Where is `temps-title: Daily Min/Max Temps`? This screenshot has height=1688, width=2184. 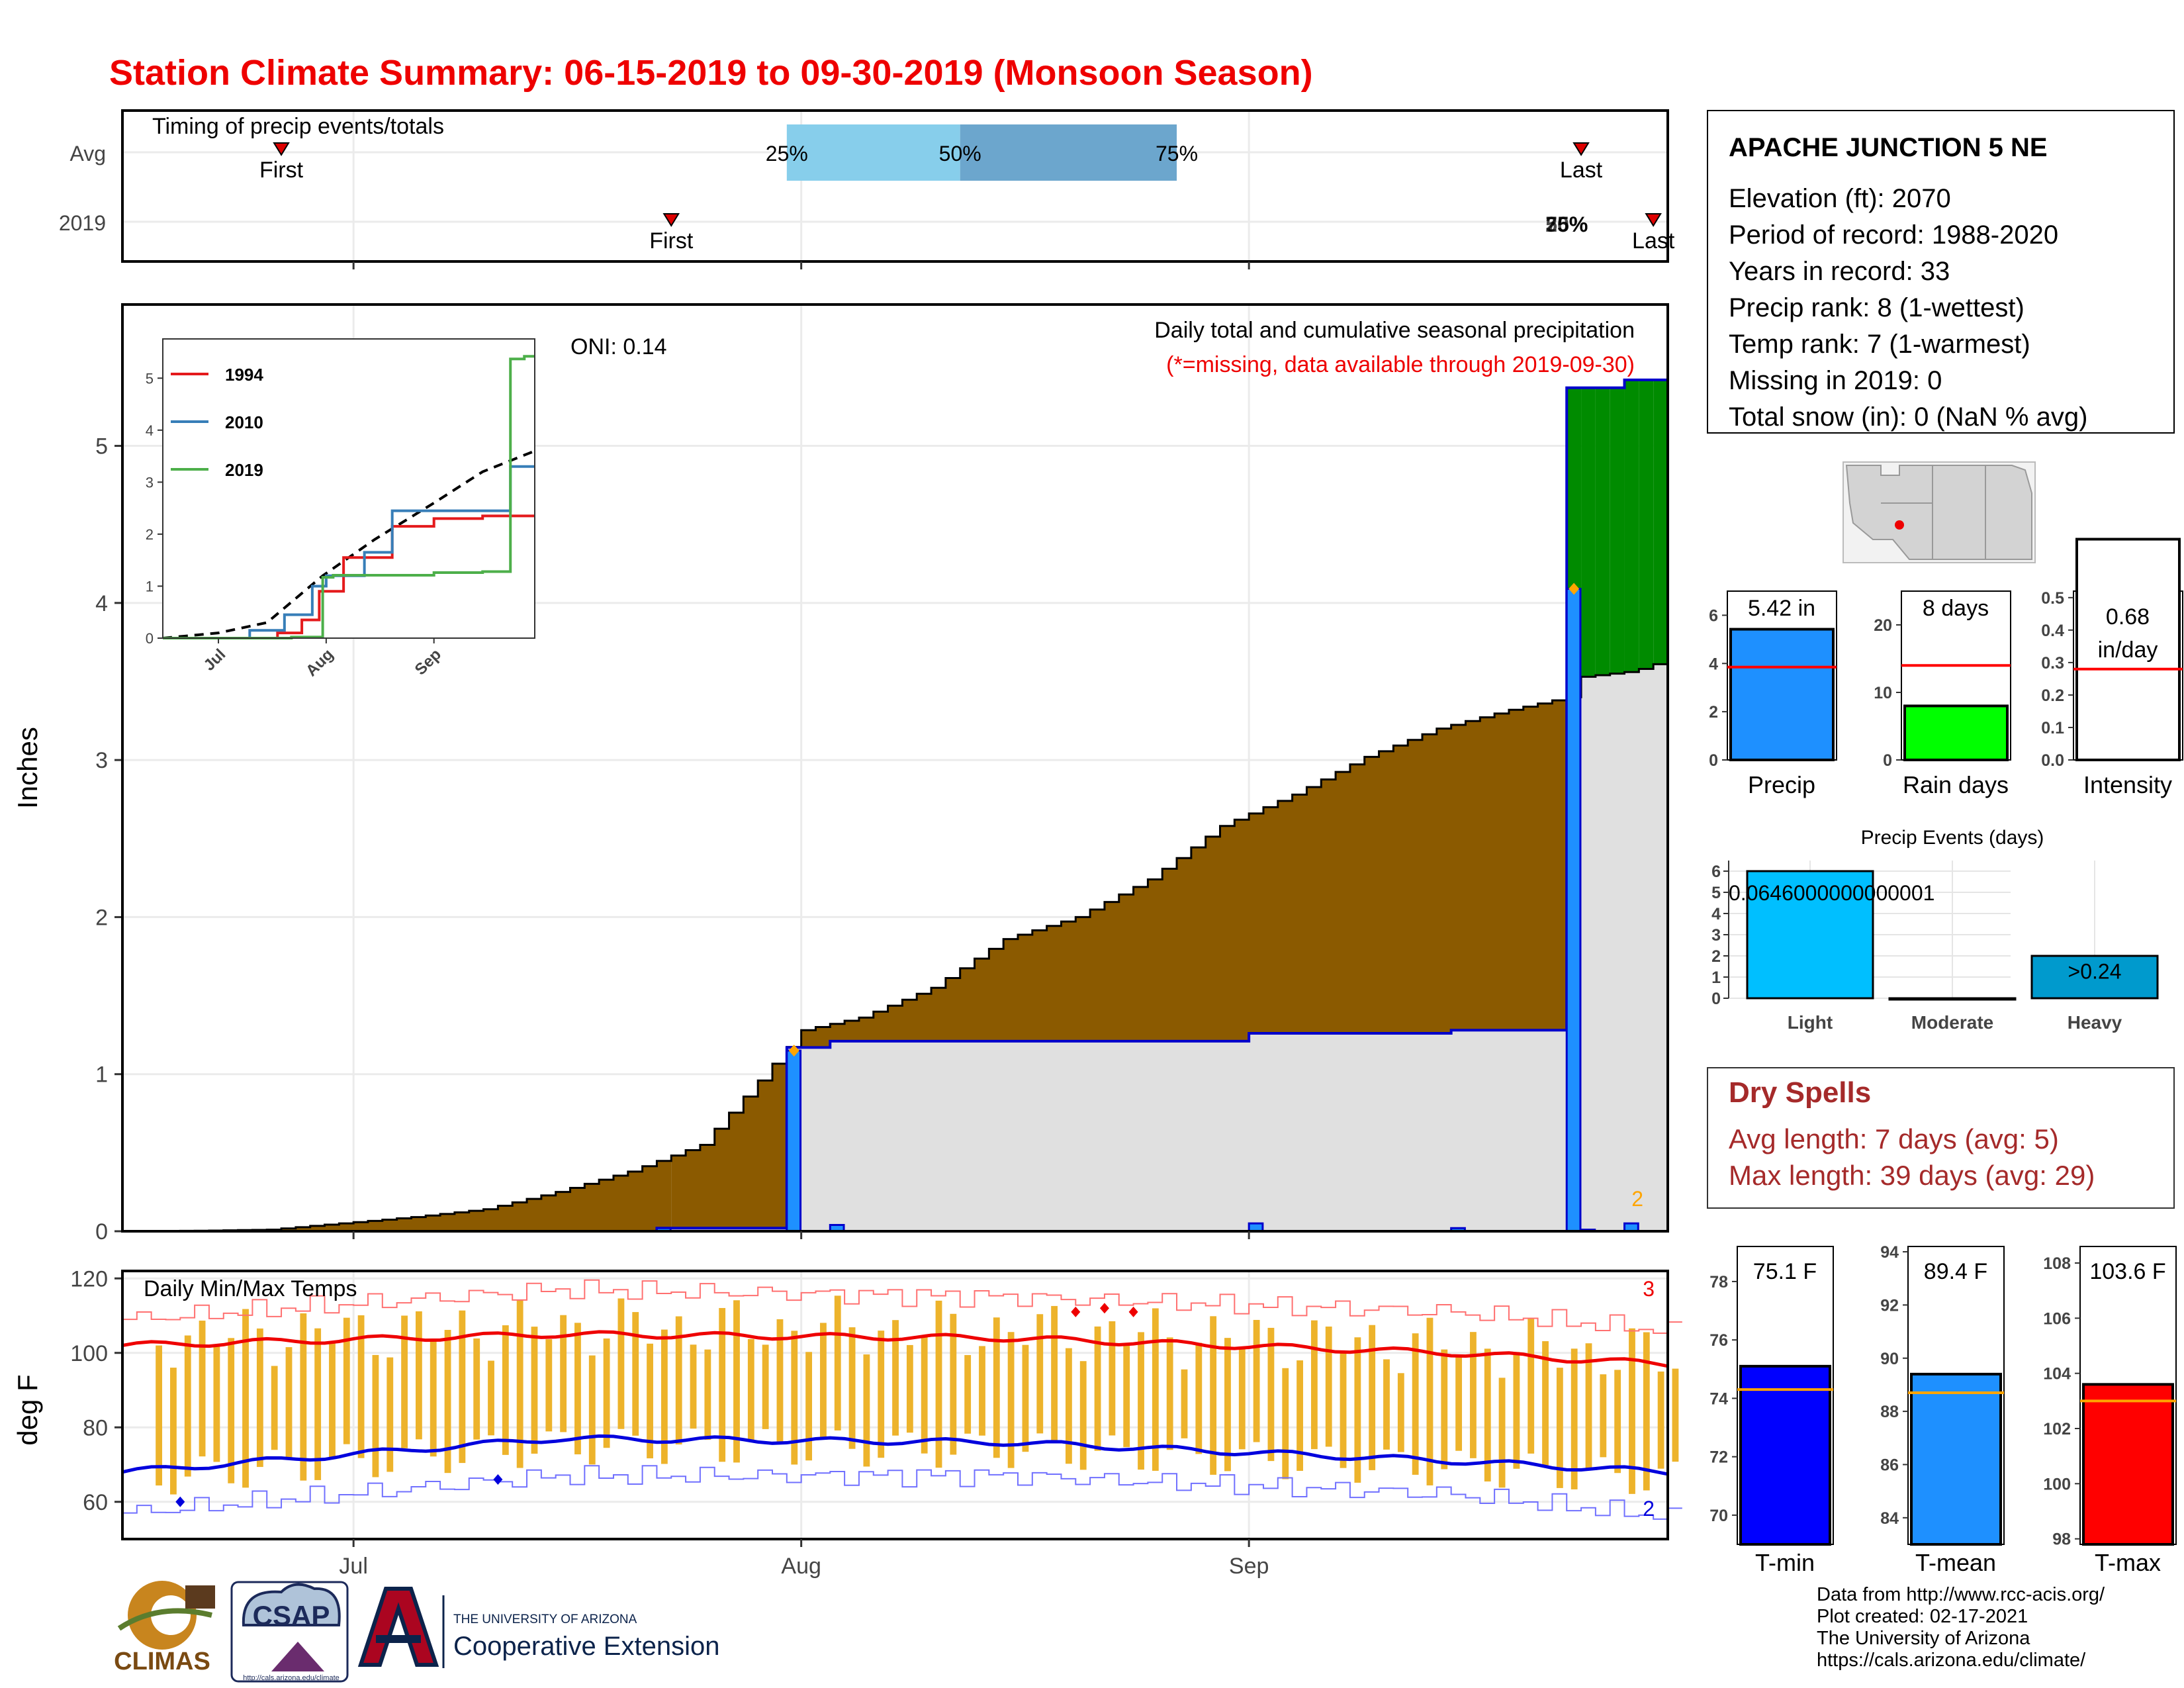
temps-title: Daily Min/Max Temps is located at coordinates (251, 1288).